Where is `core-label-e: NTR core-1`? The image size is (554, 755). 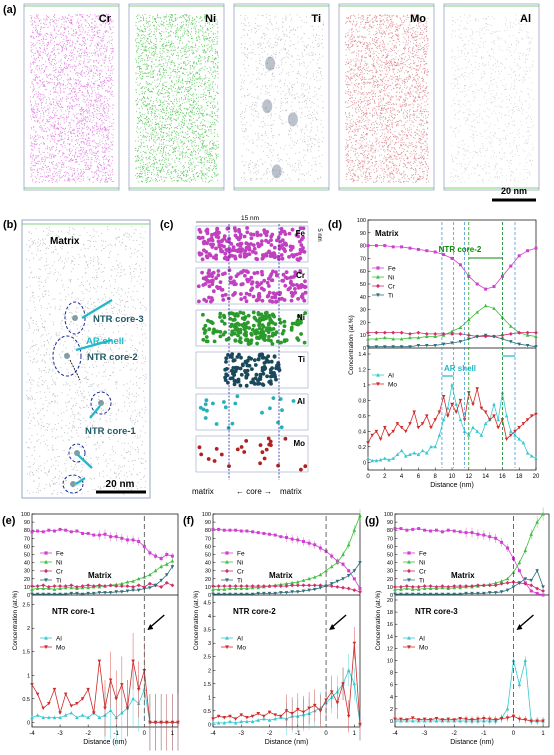
core-label-e: NTR core-1 is located at coordinates (73, 611).